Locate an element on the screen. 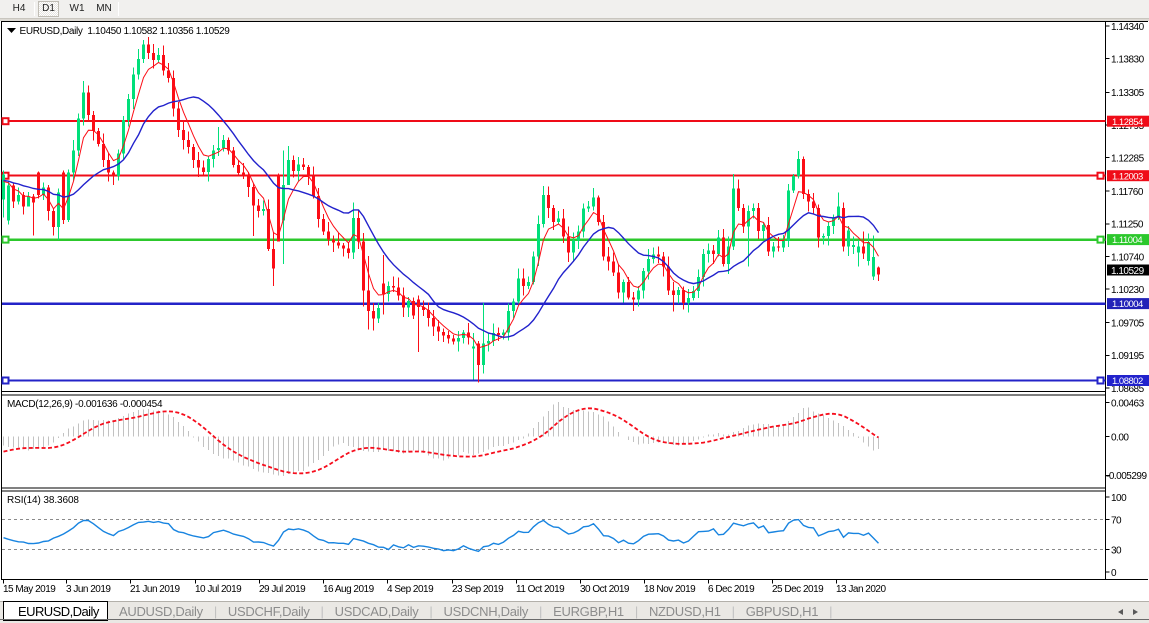 This screenshot has width=1149, height=623. svg-text: 21 Jun 2019 is located at coordinates (155, 589).